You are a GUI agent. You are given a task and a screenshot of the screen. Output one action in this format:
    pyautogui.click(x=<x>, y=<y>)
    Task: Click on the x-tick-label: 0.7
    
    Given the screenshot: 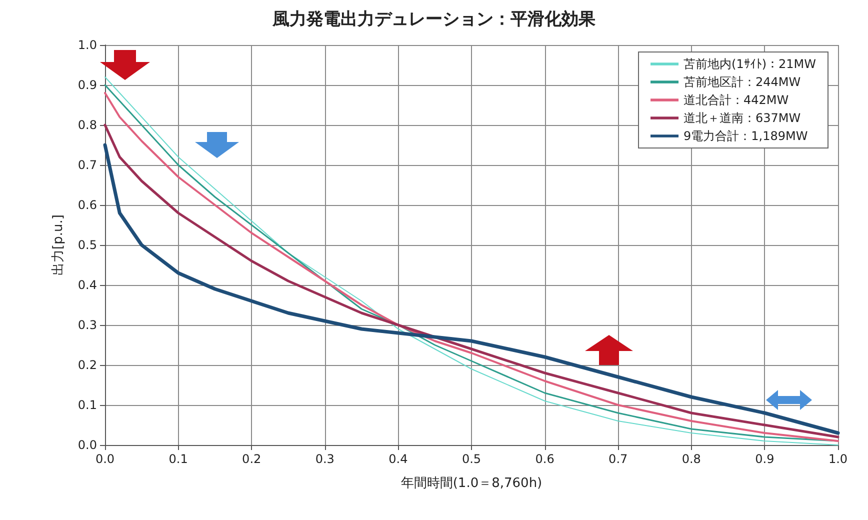 What is the action you would take?
    pyautogui.click(x=618, y=459)
    